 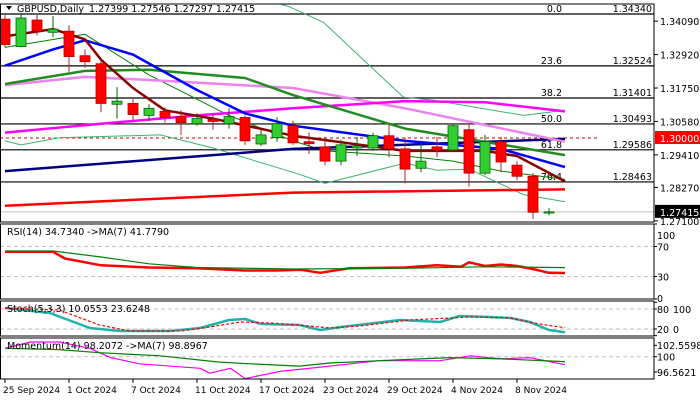 What do you see at coordinates (679, 139) in the screenshot?
I see `level-price-label: 1.30000` at bounding box center [679, 139].